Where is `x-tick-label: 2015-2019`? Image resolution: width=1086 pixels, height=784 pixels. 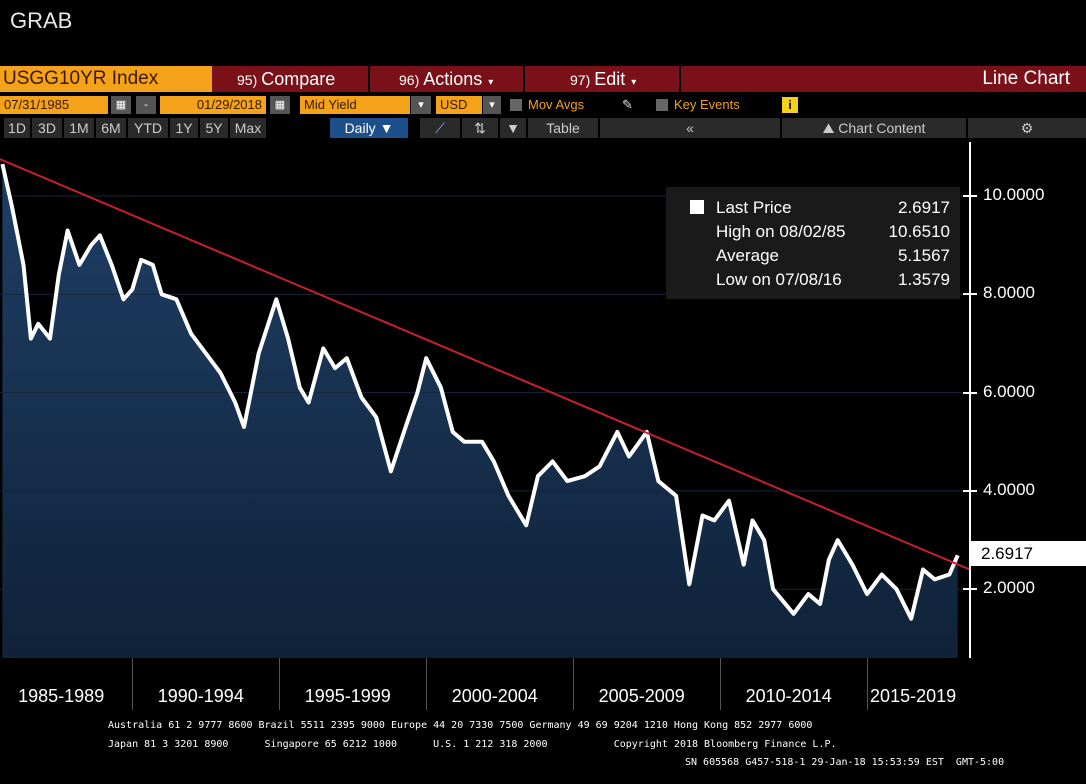 x-tick-label: 2015-2019 is located at coordinates (913, 696).